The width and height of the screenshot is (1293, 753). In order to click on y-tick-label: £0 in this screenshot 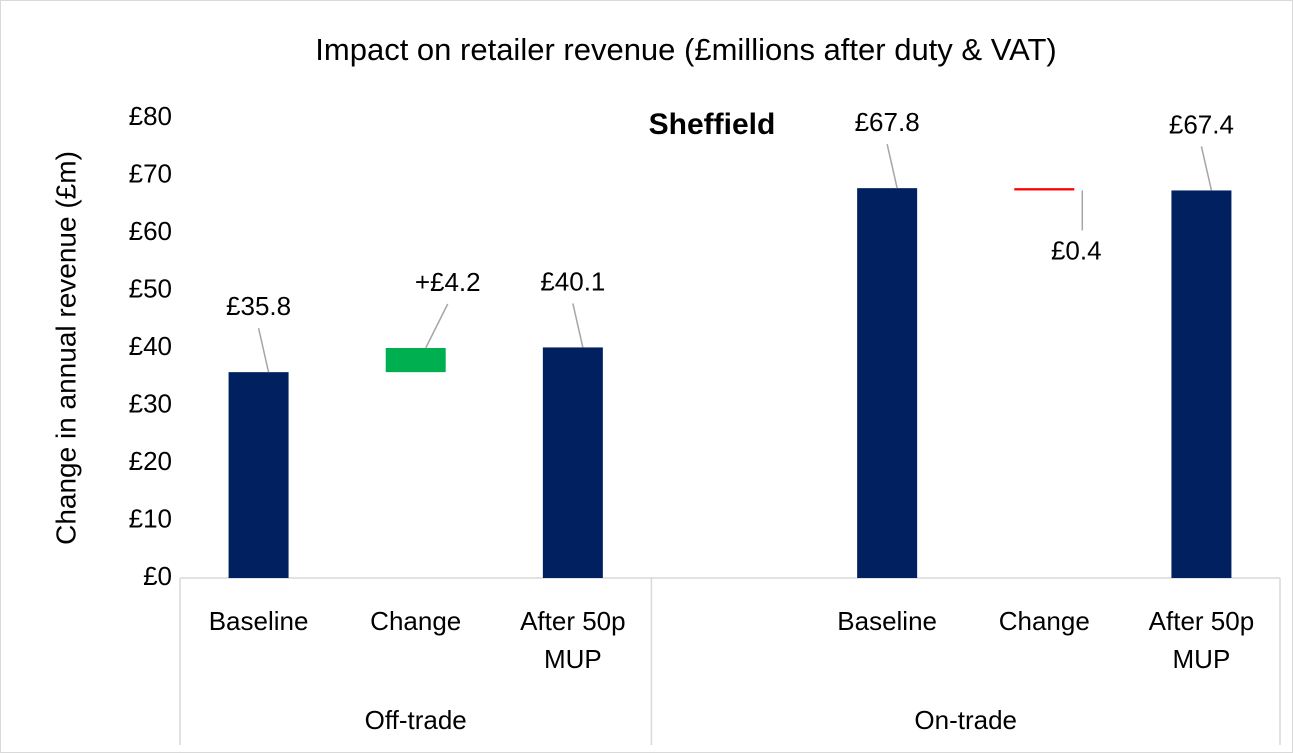, I will do `click(157, 576)`.